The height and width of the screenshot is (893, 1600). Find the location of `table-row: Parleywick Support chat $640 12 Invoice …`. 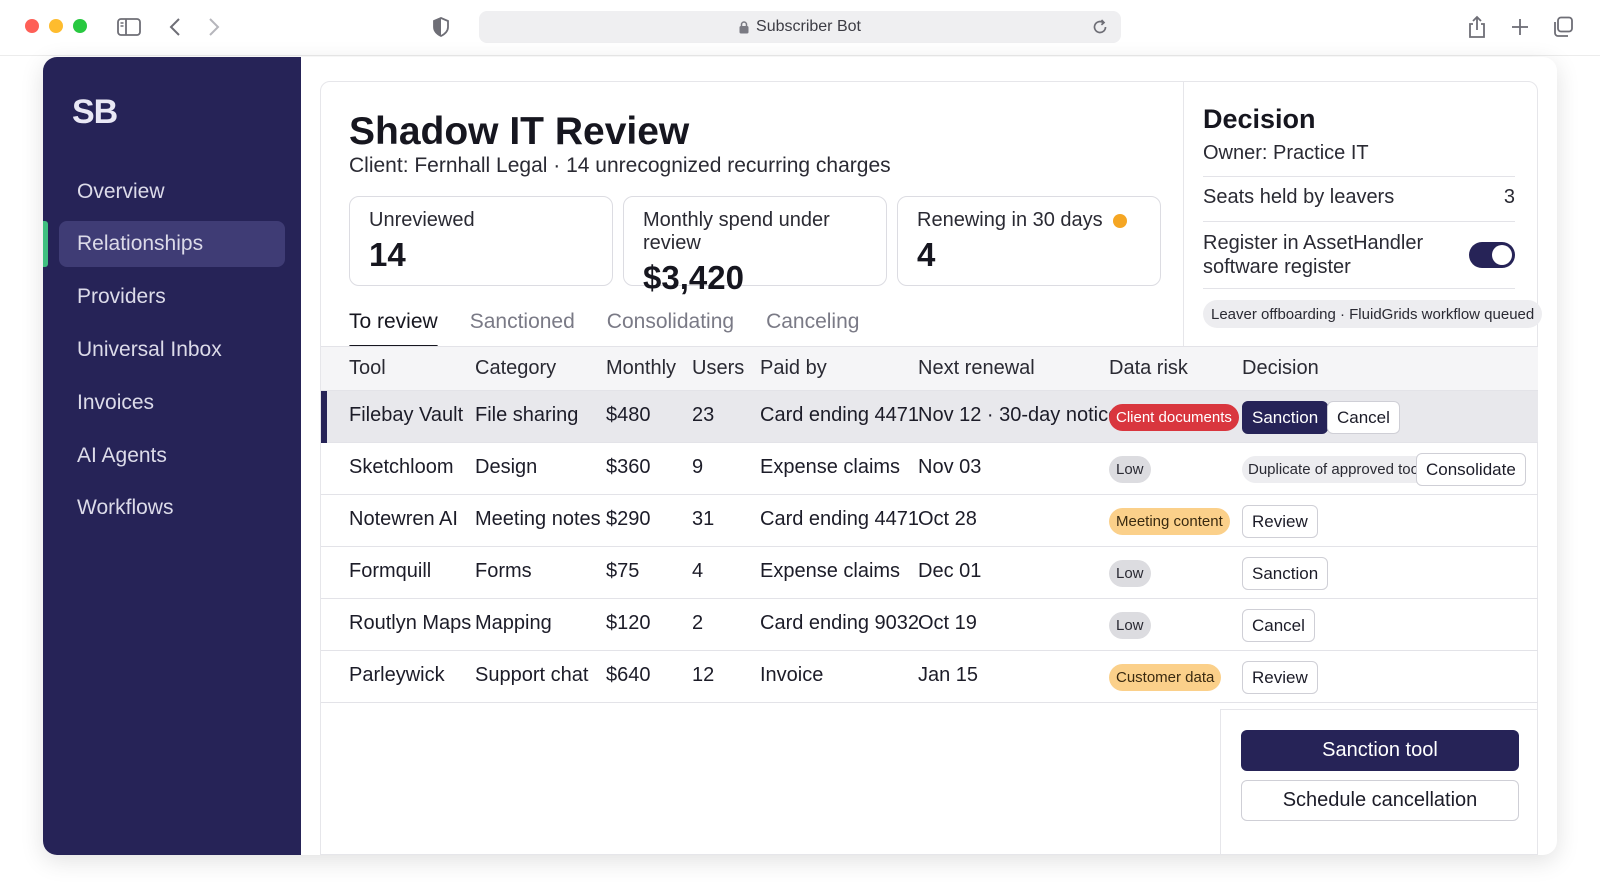

table-row: Parleywick Support chat $640 12 Invoice … is located at coordinates (929, 677).